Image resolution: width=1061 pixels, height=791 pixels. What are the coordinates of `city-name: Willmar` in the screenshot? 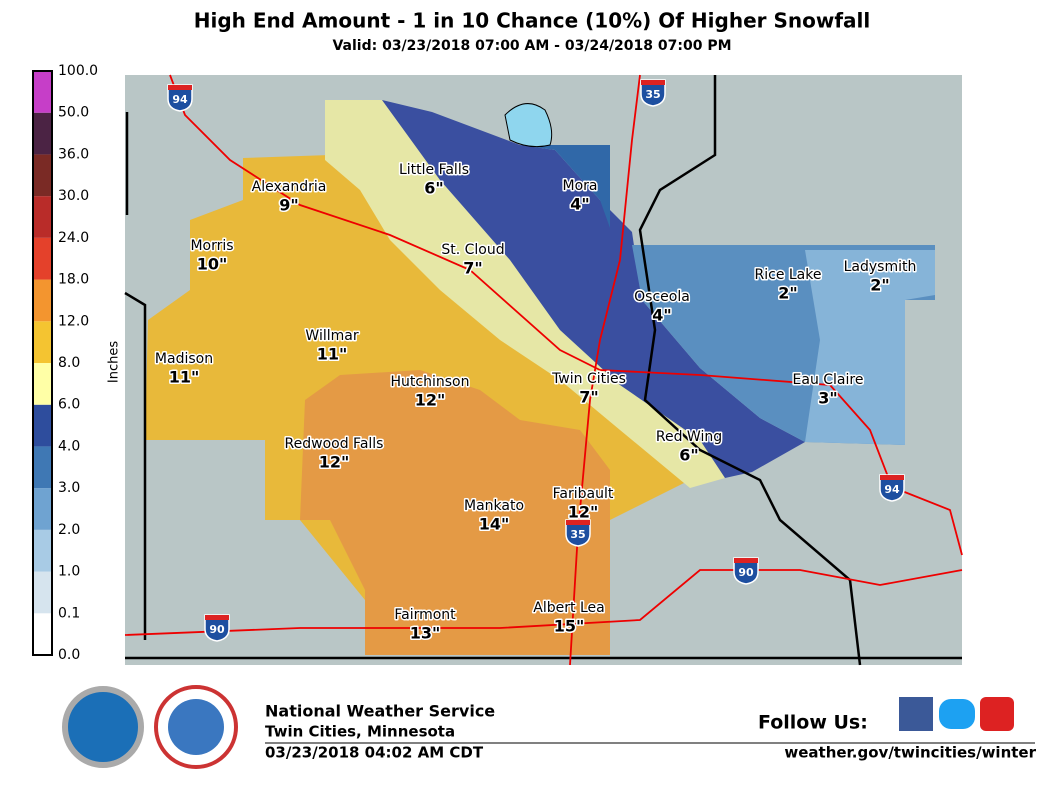 It's located at (331, 336).